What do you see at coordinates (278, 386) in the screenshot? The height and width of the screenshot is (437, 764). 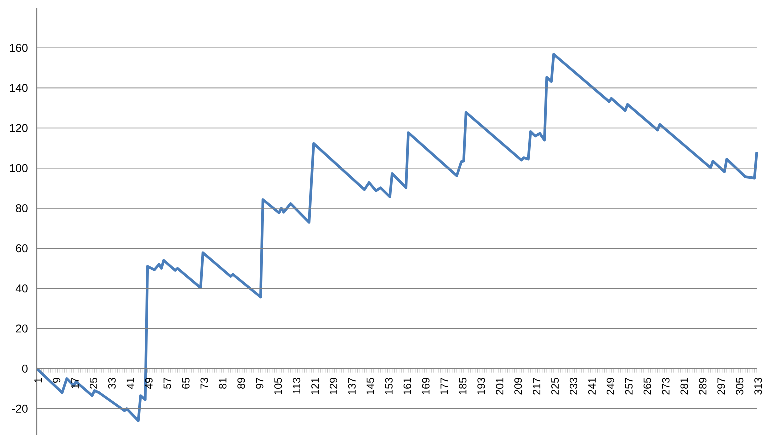 I see `x-tick-label: 105` at bounding box center [278, 386].